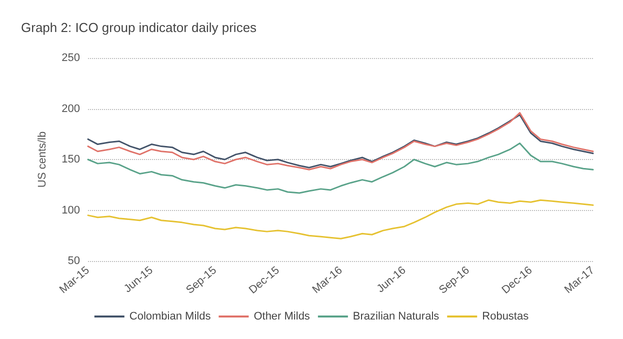  I want to click on y-tick-label: 150, so click(71, 160).